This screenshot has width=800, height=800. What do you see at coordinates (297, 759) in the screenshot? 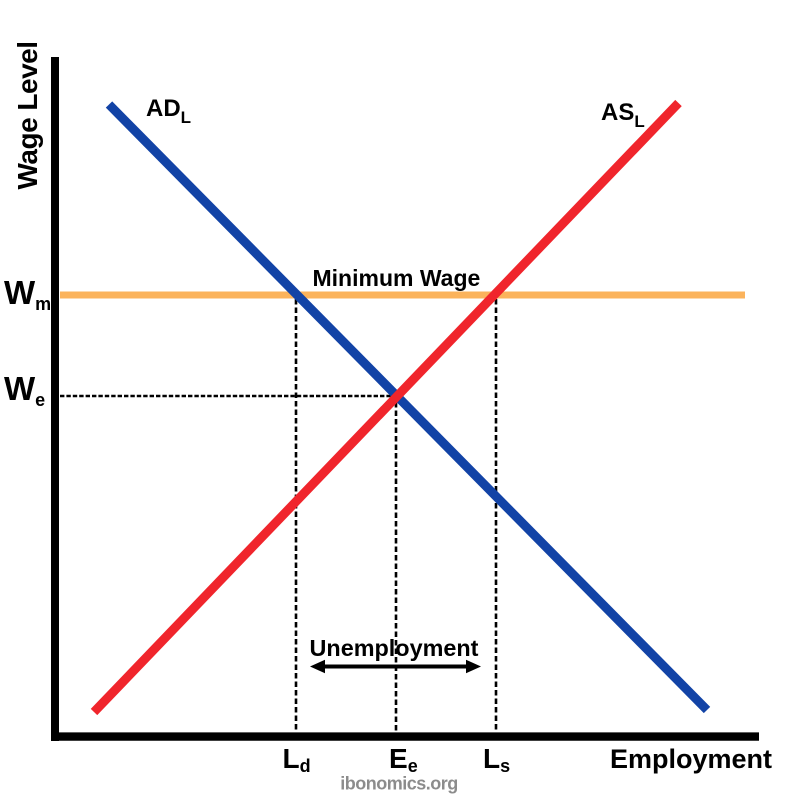
I see `svg-text: Ld` at bounding box center [297, 759].